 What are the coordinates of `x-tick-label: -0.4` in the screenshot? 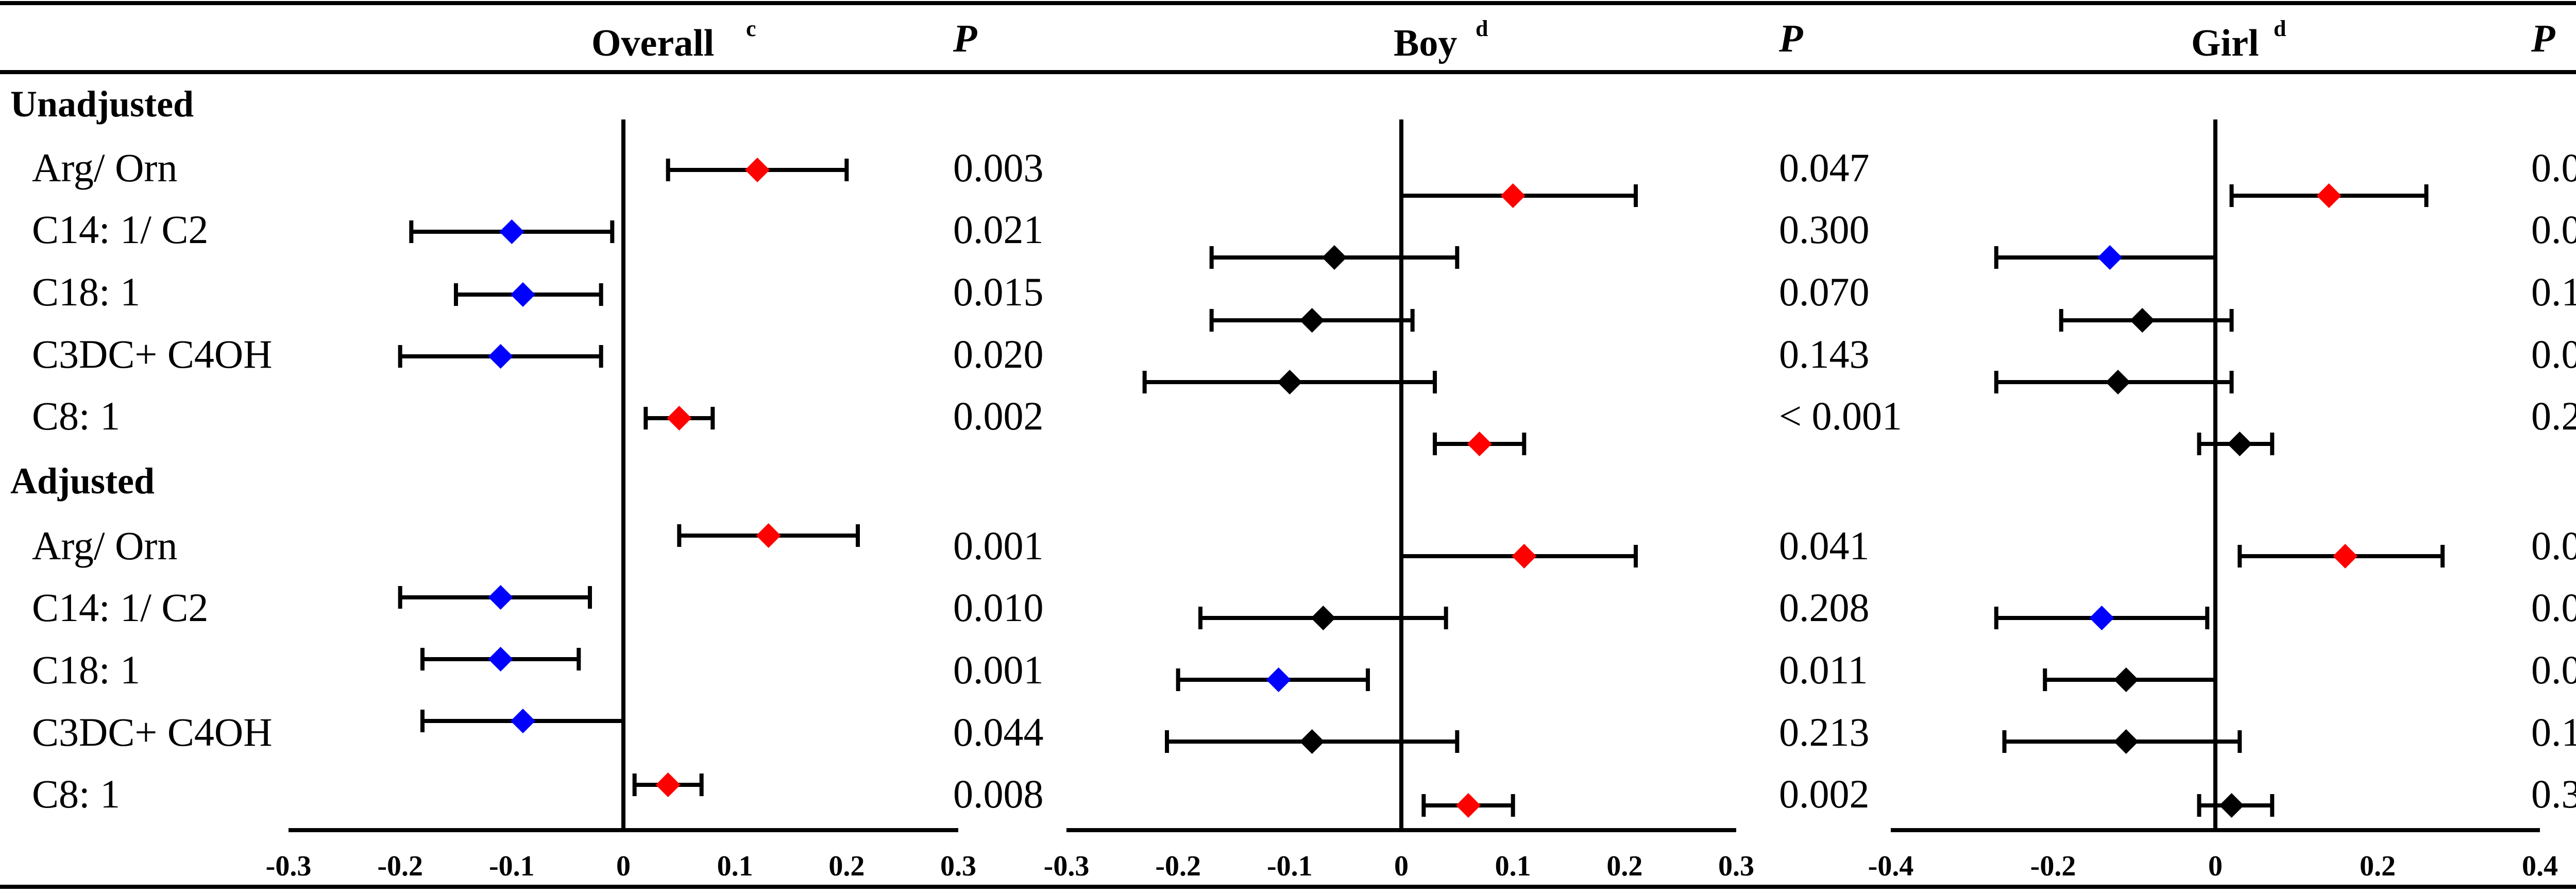 It's located at (1891, 866).